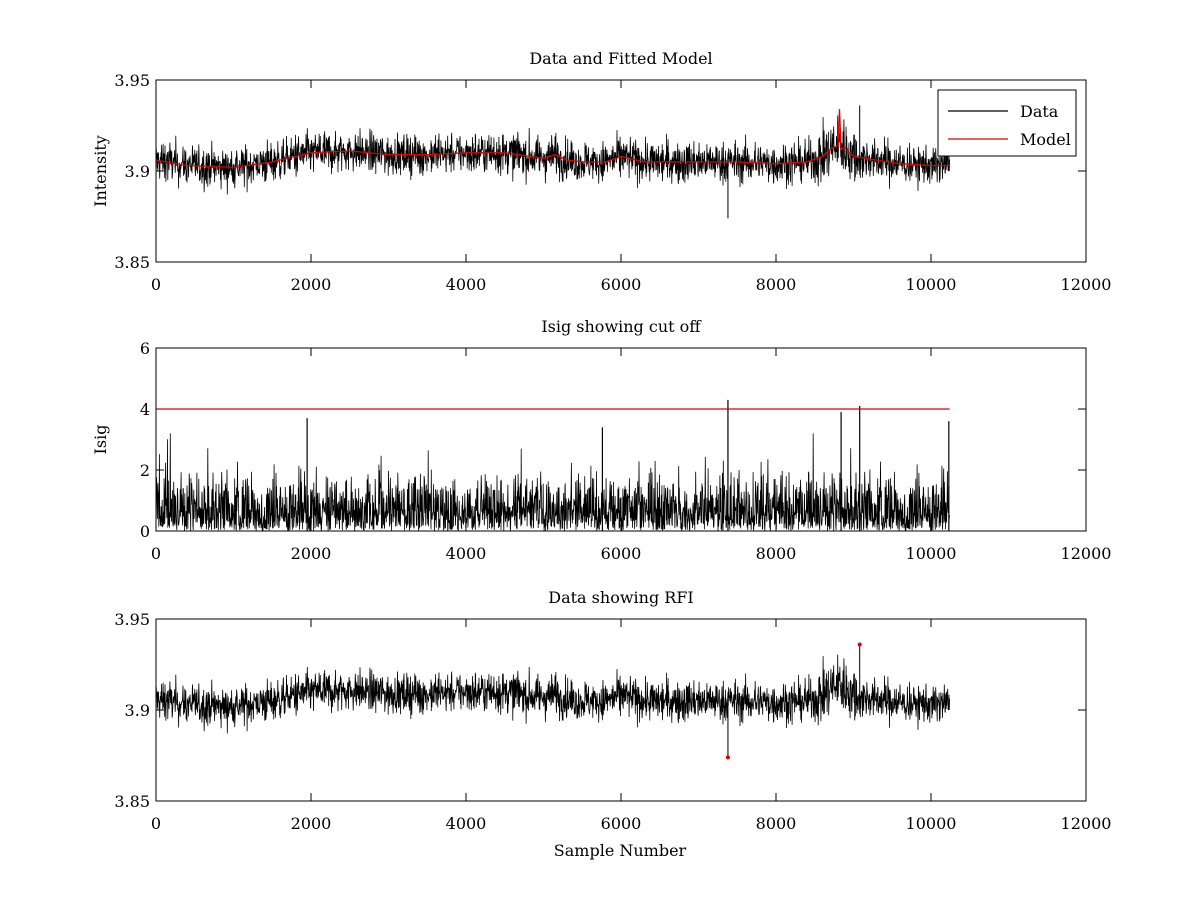 The height and width of the screenshot is (900, 1200). What do you see at coordinates (145, 409) in the screenshot?
I see `y-tick-label: 4` at bounding box center [145, 409].